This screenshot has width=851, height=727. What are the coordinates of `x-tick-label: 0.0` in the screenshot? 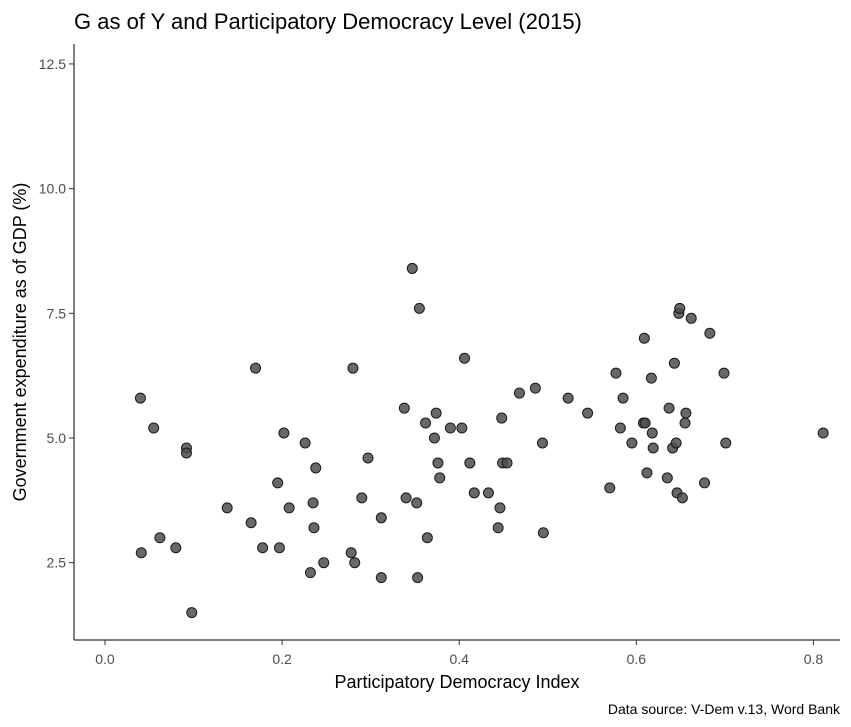 It's located at (105, 659).